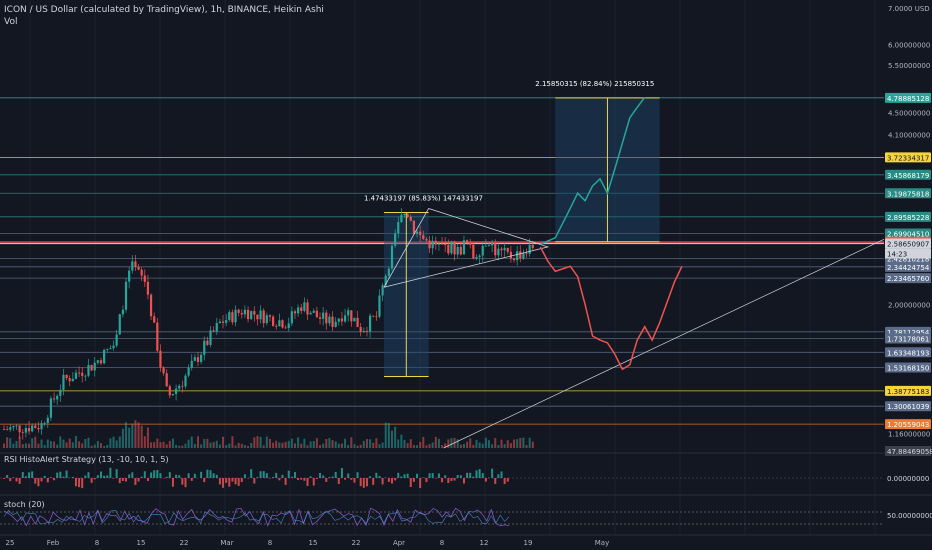  I want to click on price-tag-label: 2.69904510, so click(908, 234).